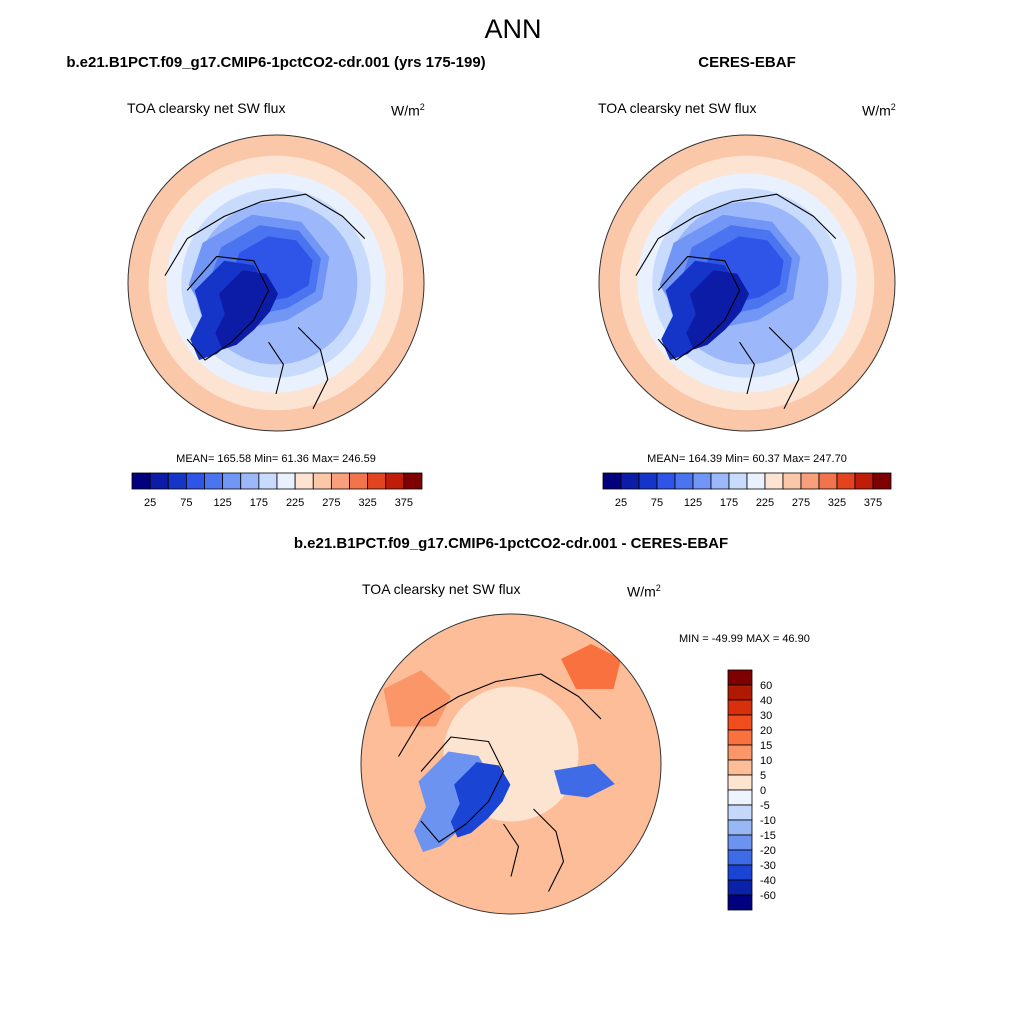 The height and width of the screenshot is (1024, 1024). I want to click on panel-3-colorbar-tick-label: -40, so click(768, 881).